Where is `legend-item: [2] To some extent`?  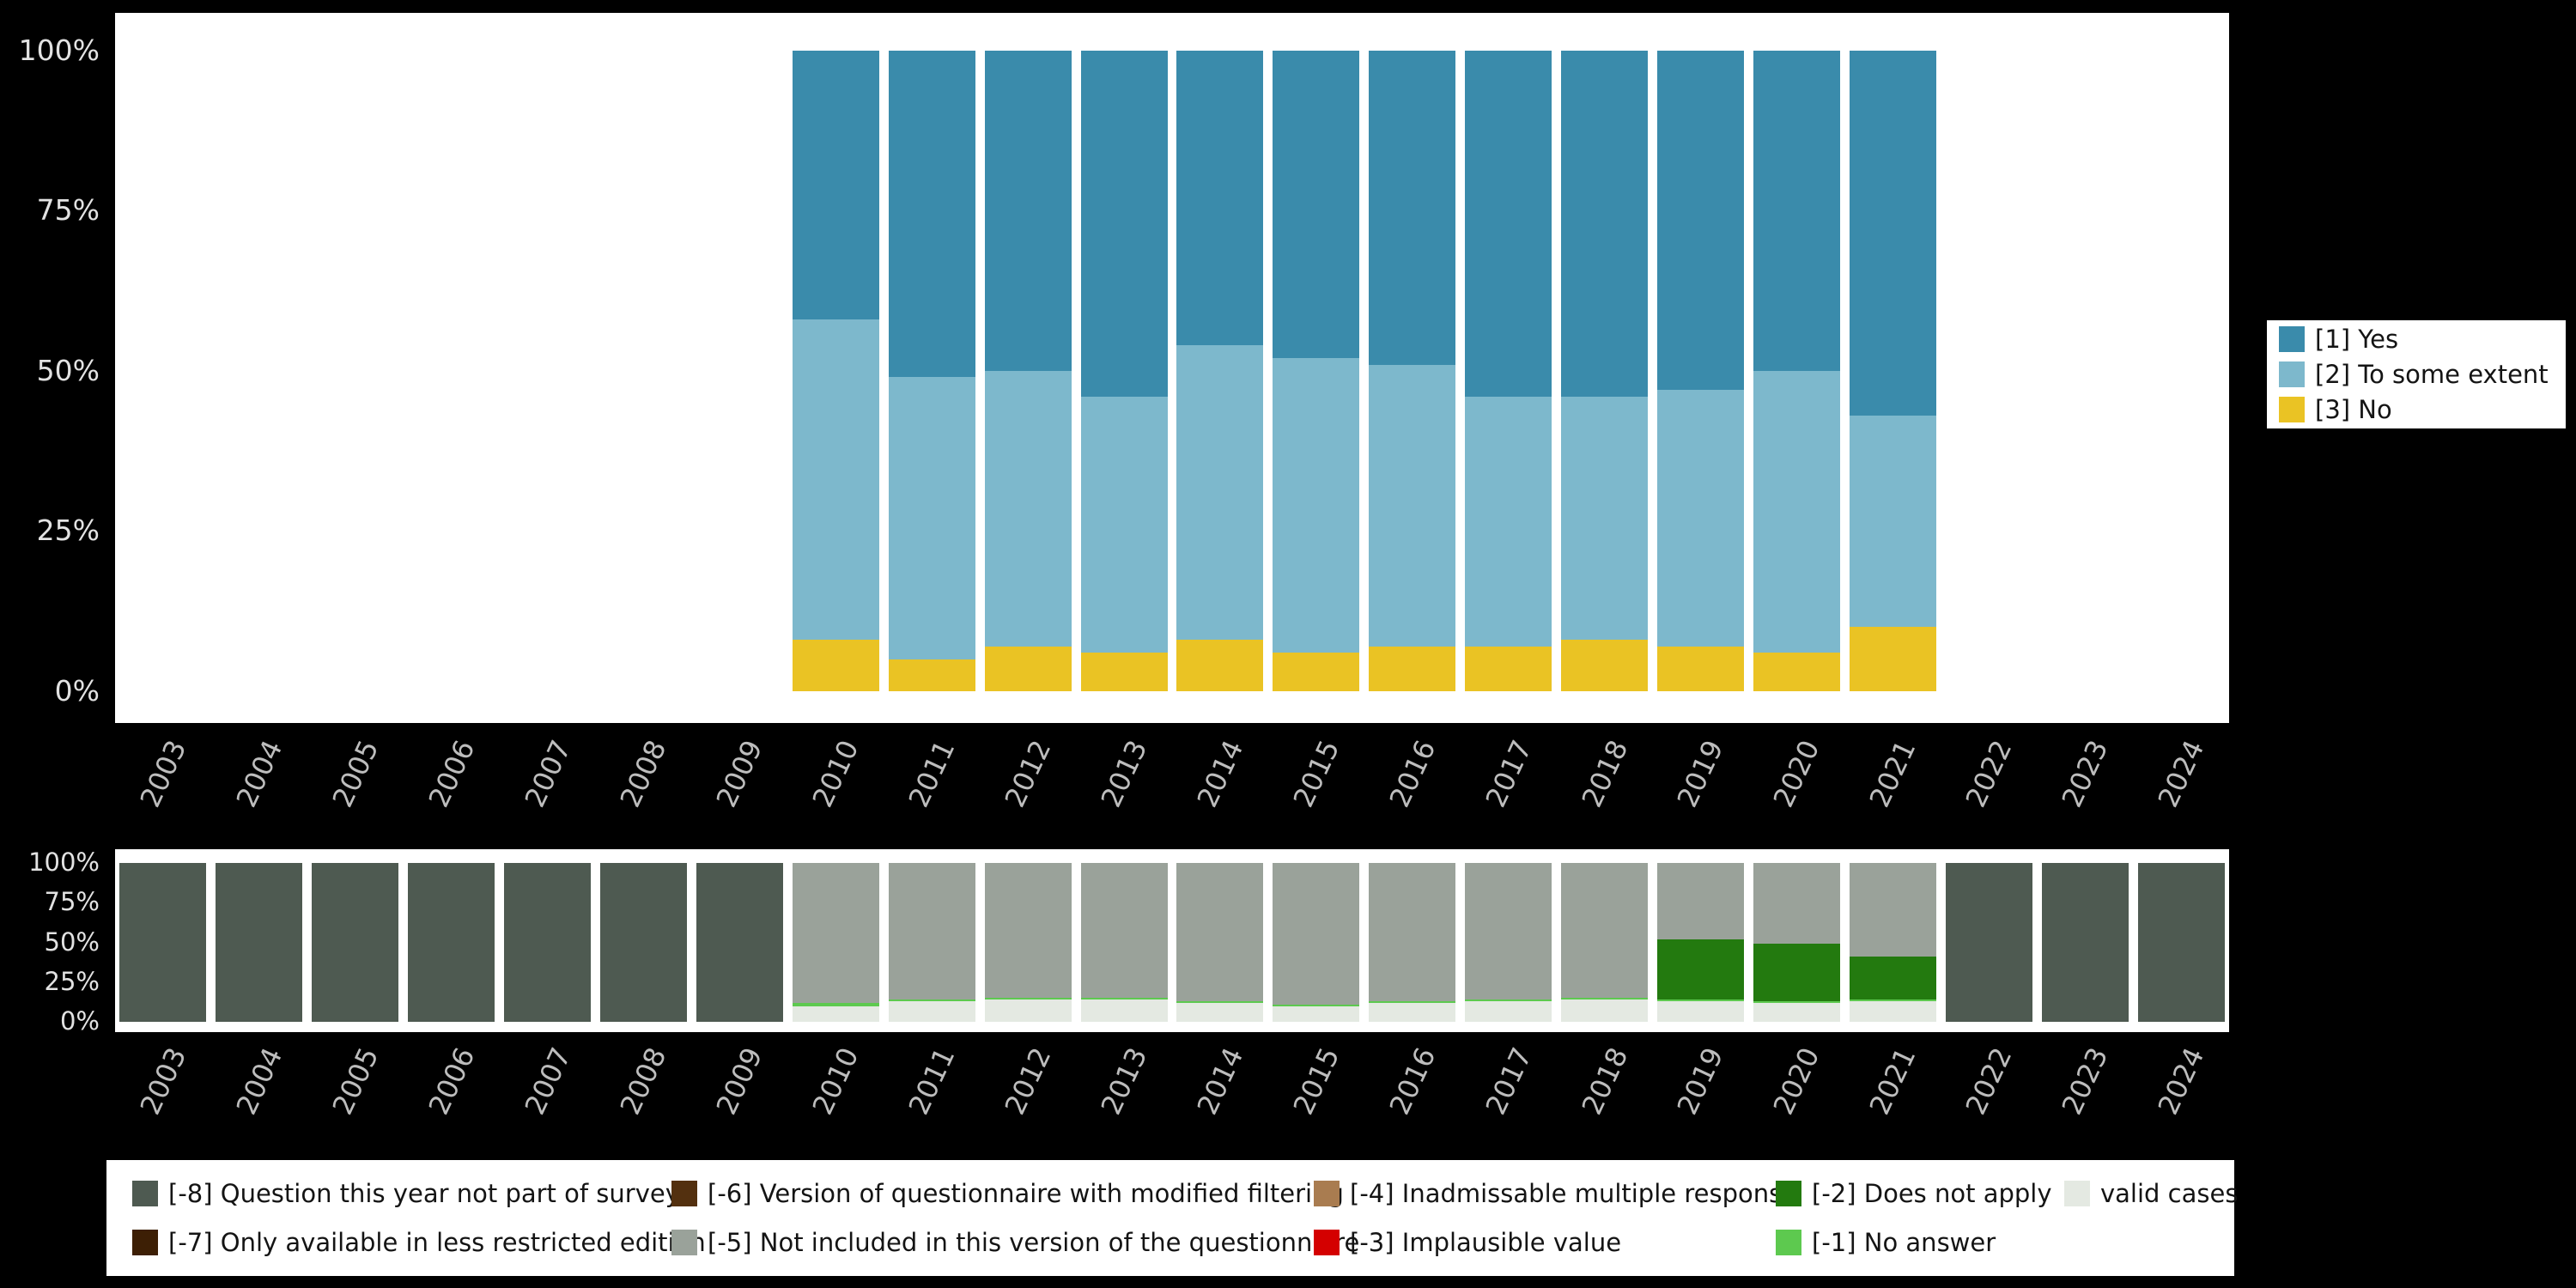
legend-item: [2] To some extent is located at coordinates (2422, 375).